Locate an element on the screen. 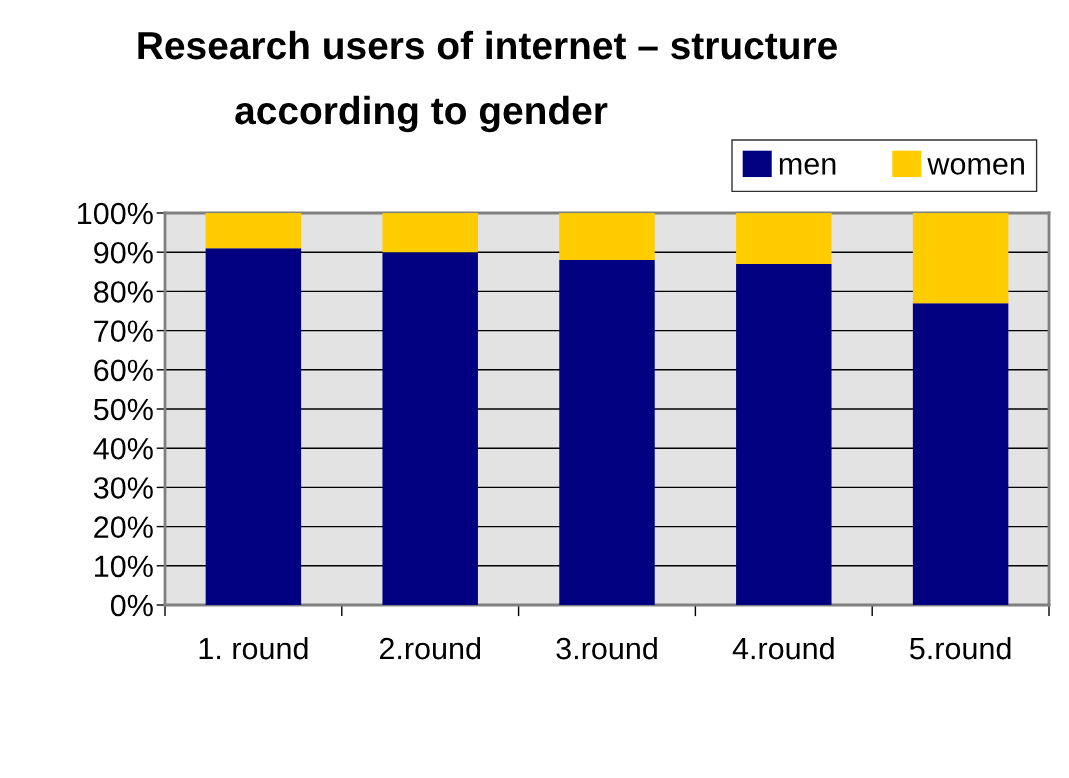 The width and height of the screenshot is (1069, 778). y-tick-label: 100% is located at coordinates (115, 213).